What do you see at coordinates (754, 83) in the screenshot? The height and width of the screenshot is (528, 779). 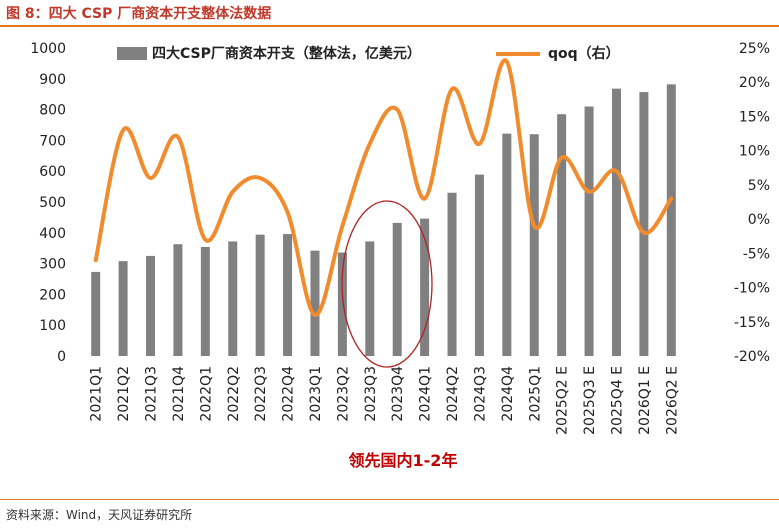 I see `right-tick-label: 20%` at bounding box center [754, 83].